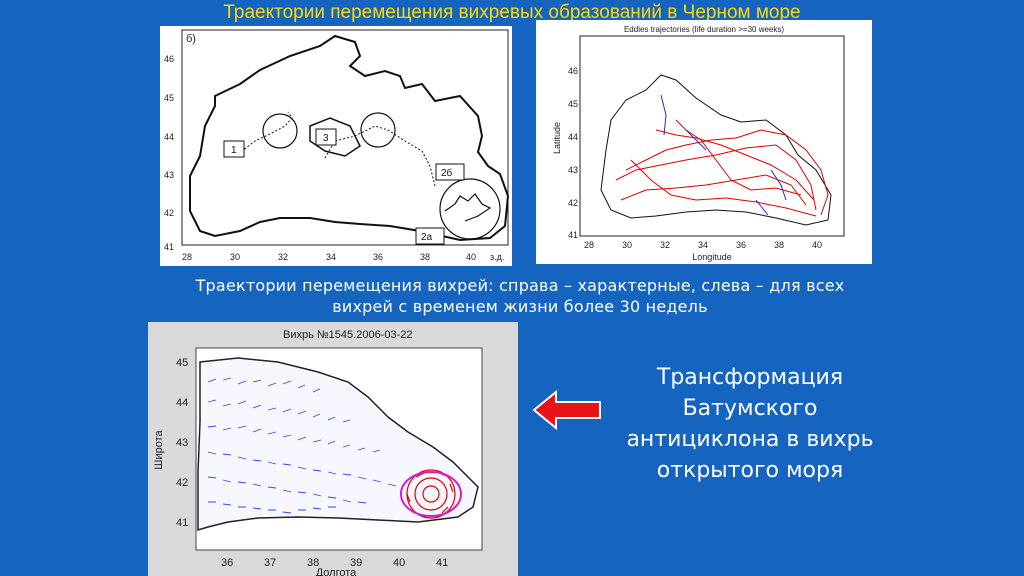  I want to click on x-axis-label: Longitude, so click(712, 257).